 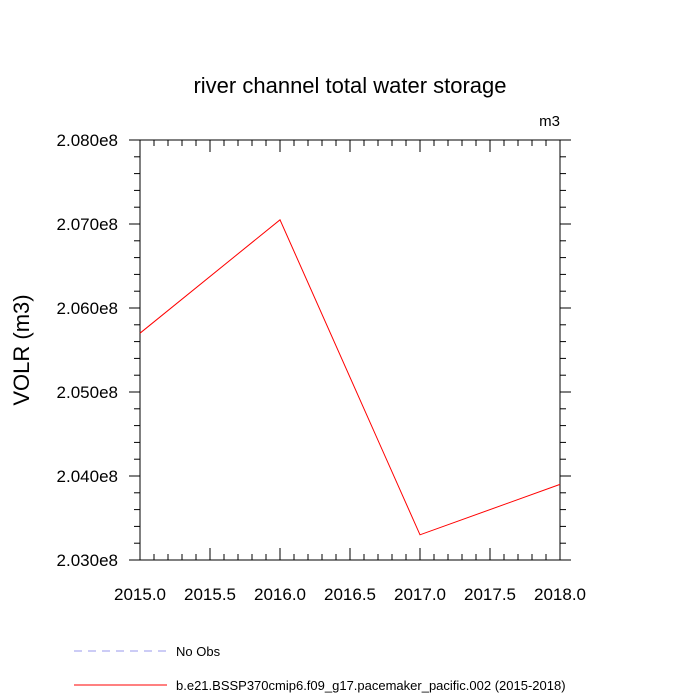 I want to click on x-tick-label: 2018.0, so click(x=560, y=594).